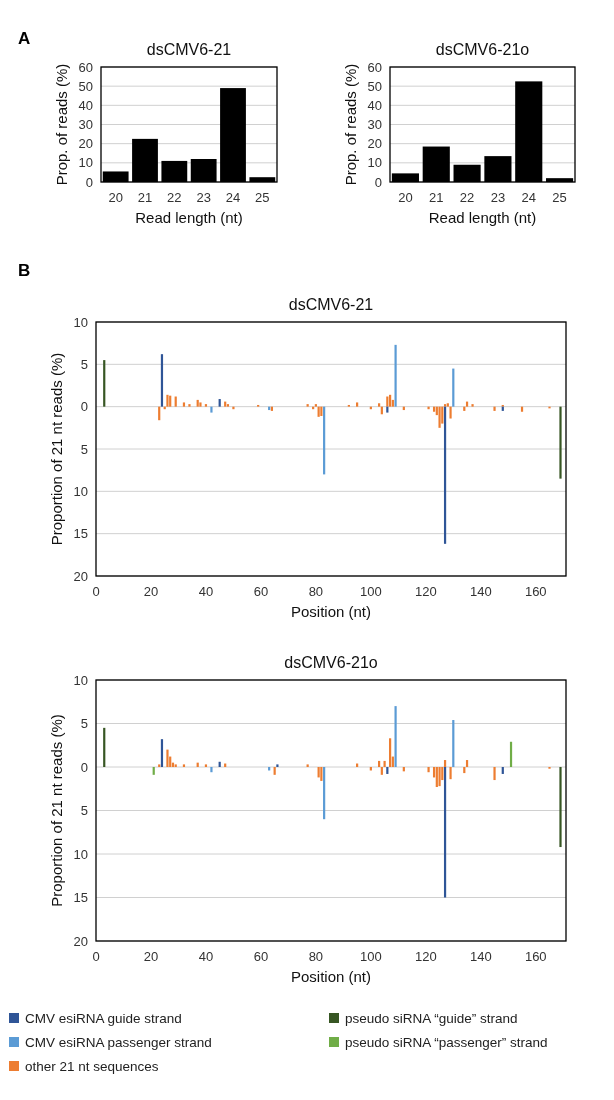  I want to click on legend-label: other 21 nt sequences, so click(92, 1066).